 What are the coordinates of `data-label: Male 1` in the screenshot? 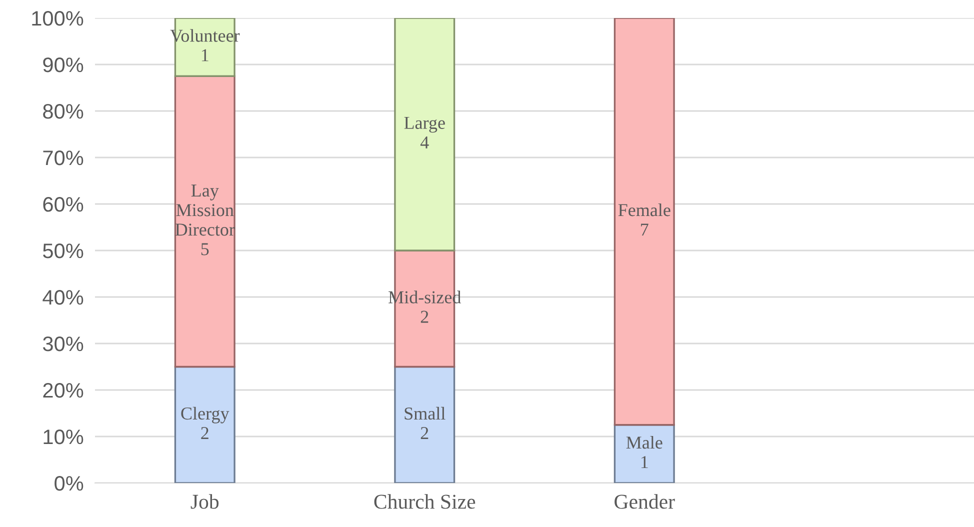 It's located at (644, 452).